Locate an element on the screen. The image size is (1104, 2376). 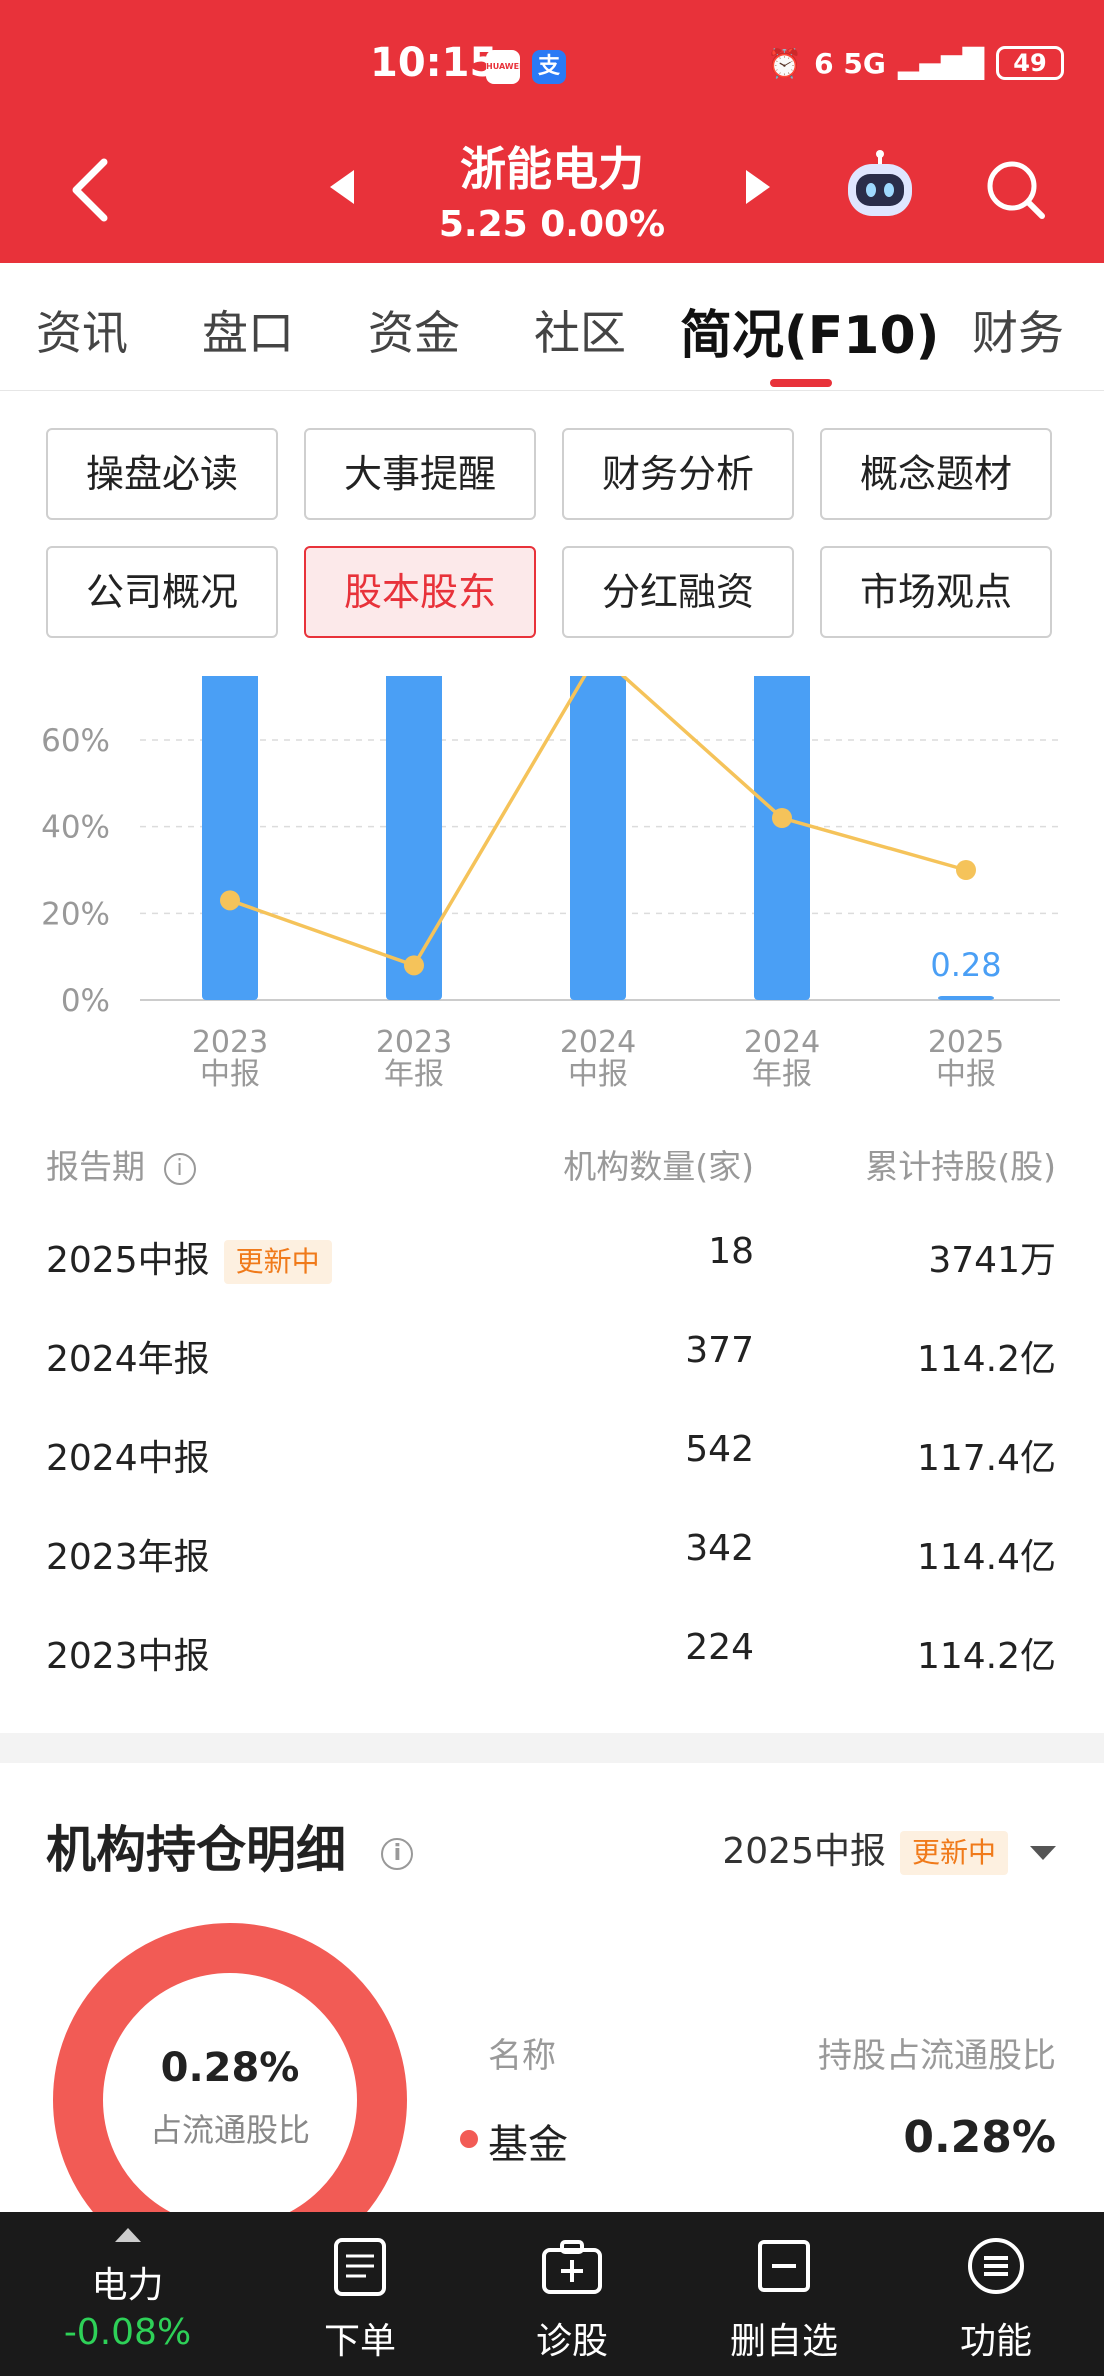
ai-assistant-robot-icon is located at coordinates (880, 186).